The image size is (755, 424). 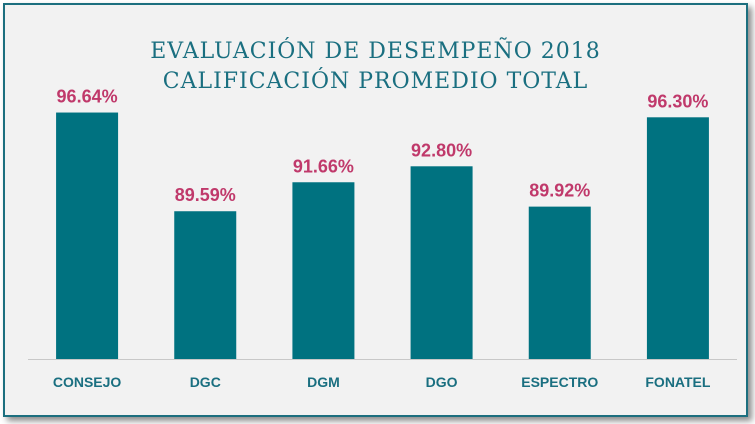 I want to click on chart-title: EVALUACIÓN DE DESEMPEÑO 2018, so click(x=375, y=51).